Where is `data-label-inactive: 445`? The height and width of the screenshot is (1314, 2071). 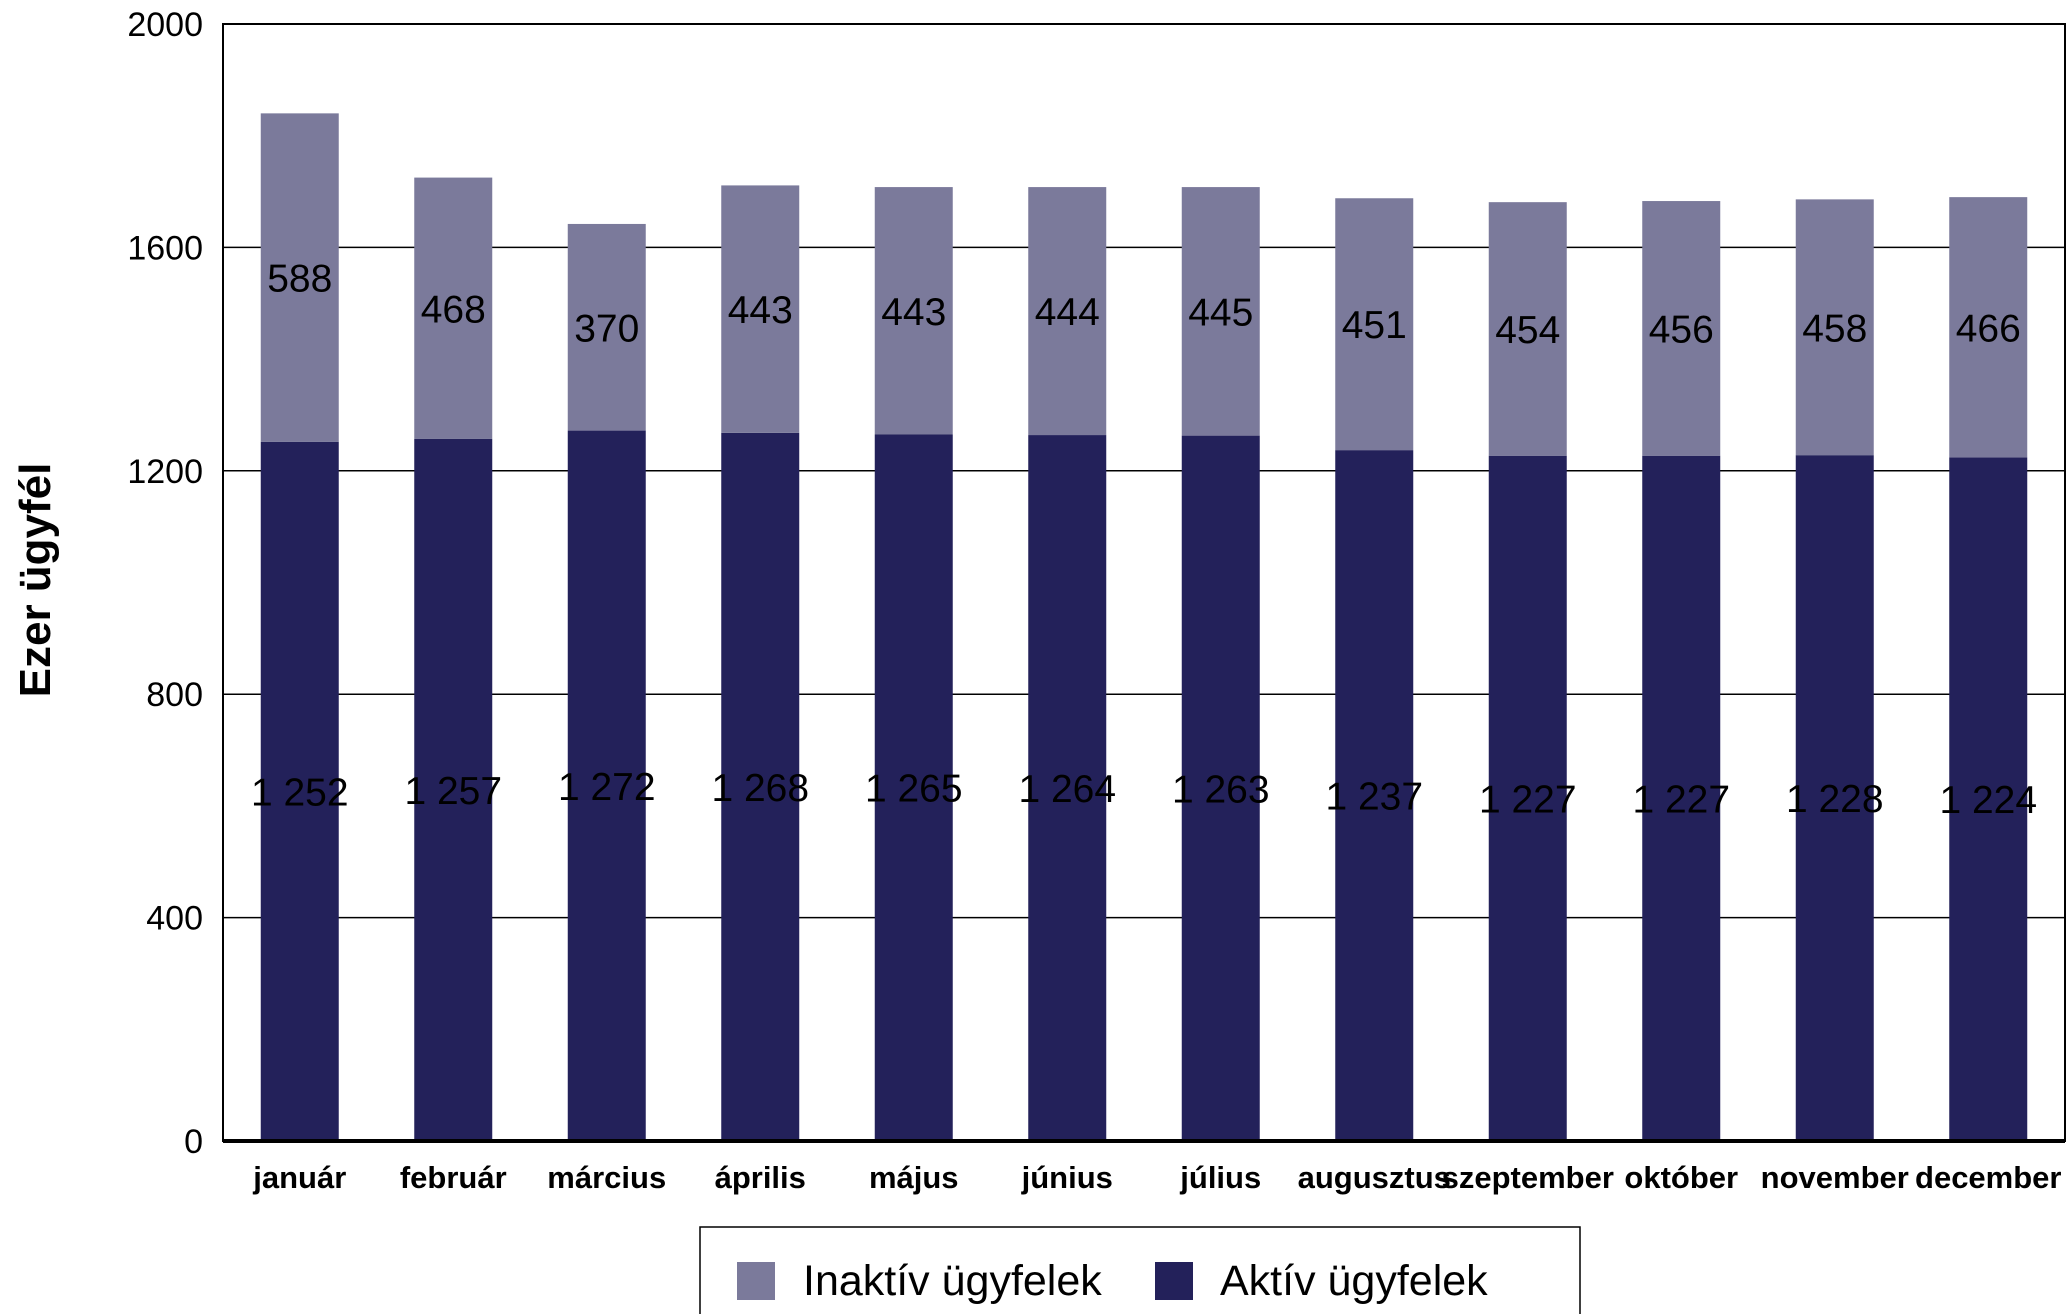 data-label-inactive: 445 is located at coordinates (1220, 312).